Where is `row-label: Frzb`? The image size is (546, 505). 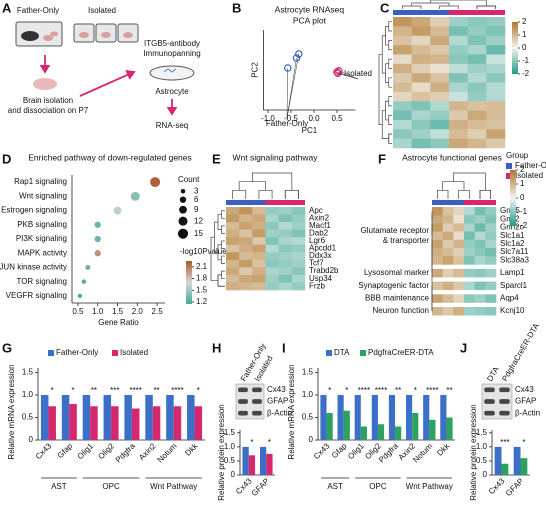
row-label: Frzb is located at coordinates (317, 285).